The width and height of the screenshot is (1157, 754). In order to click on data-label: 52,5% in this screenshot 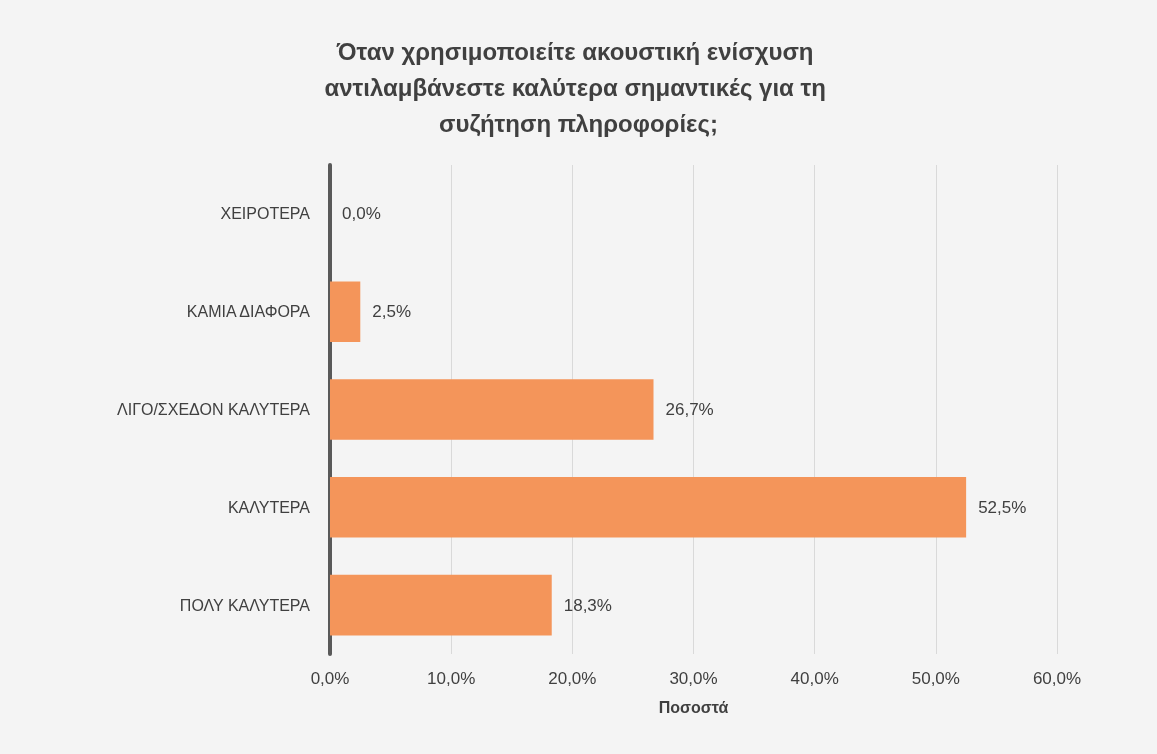, I will do `click(1002, 507)`.